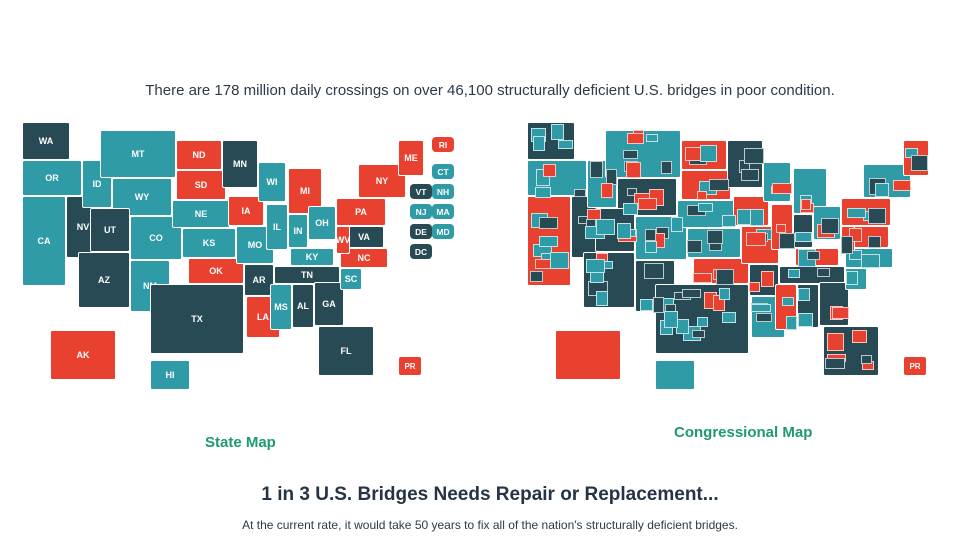  I want to click on state-al: AL, so click(303, 306).